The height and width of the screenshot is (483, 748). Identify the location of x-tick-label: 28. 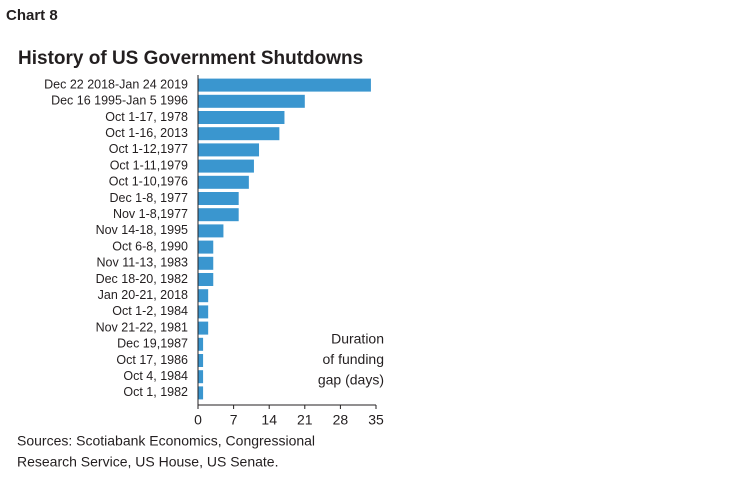
(341, 420).